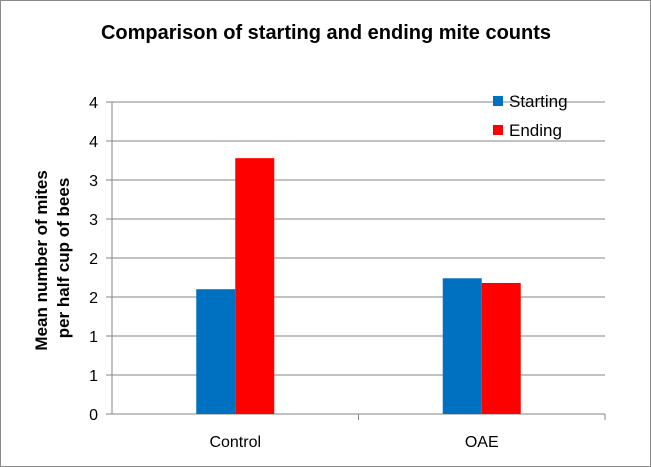 The image size is (651, 467). Describe the element at coordinates (93, 415) in the screenshot. I see `y-tick-label: 0` at that location.